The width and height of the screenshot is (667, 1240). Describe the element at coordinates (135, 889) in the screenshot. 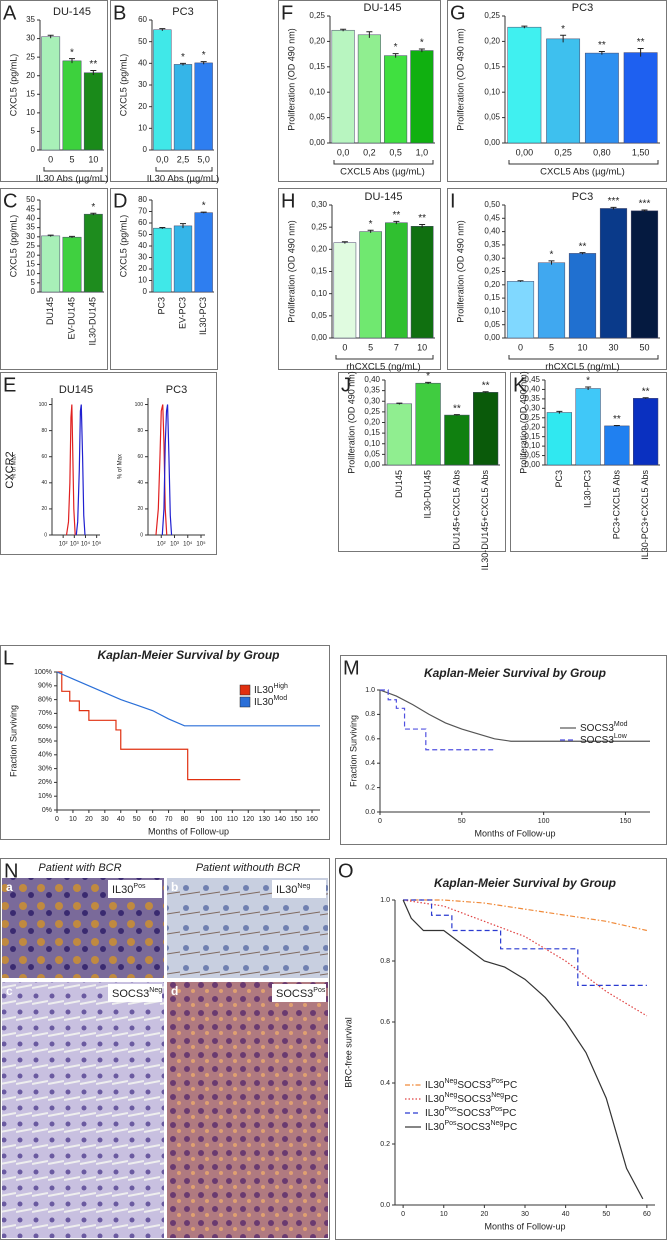

I see `stain-label-box` at that location.